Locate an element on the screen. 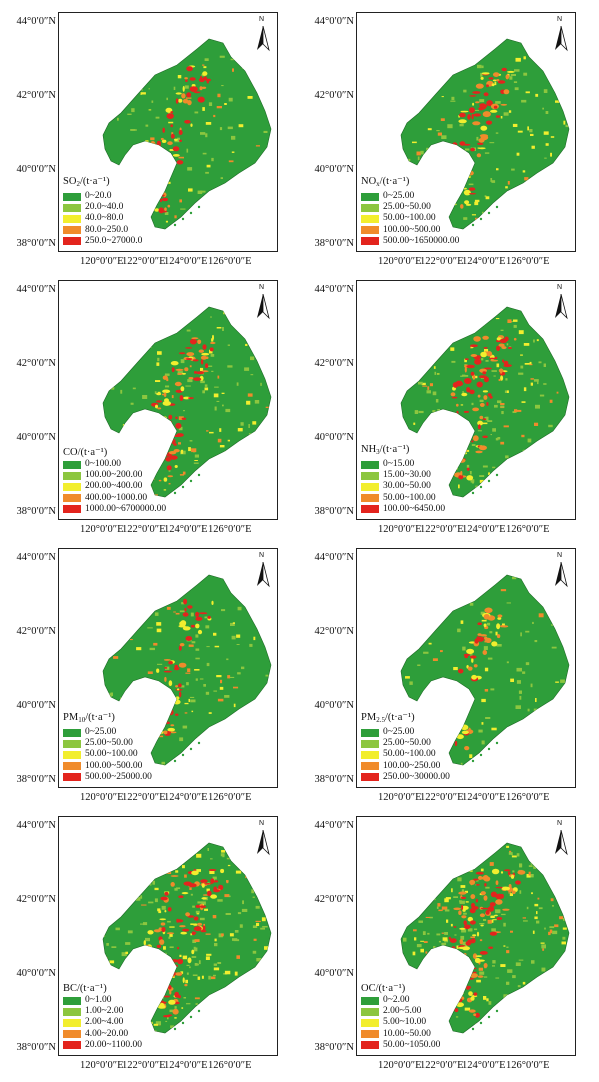 The image size is (599, 1082). latitude-label: 38°0′0″N is located at coordinates (334, 1047).